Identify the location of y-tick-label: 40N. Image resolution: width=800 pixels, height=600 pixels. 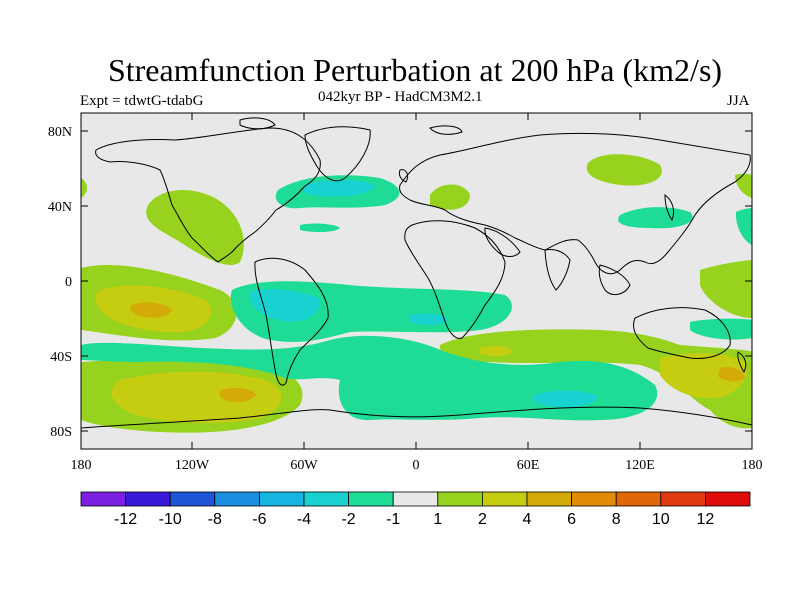
(60, 207).